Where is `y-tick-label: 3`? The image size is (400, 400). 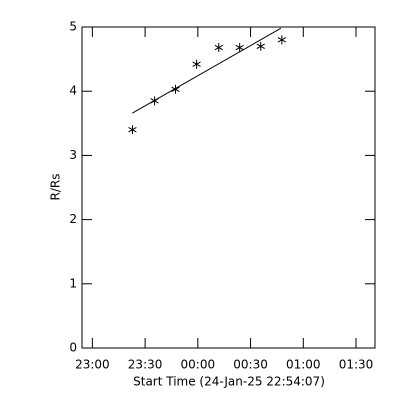 y-tick-label: 3 is located at coordinates (73, 155).